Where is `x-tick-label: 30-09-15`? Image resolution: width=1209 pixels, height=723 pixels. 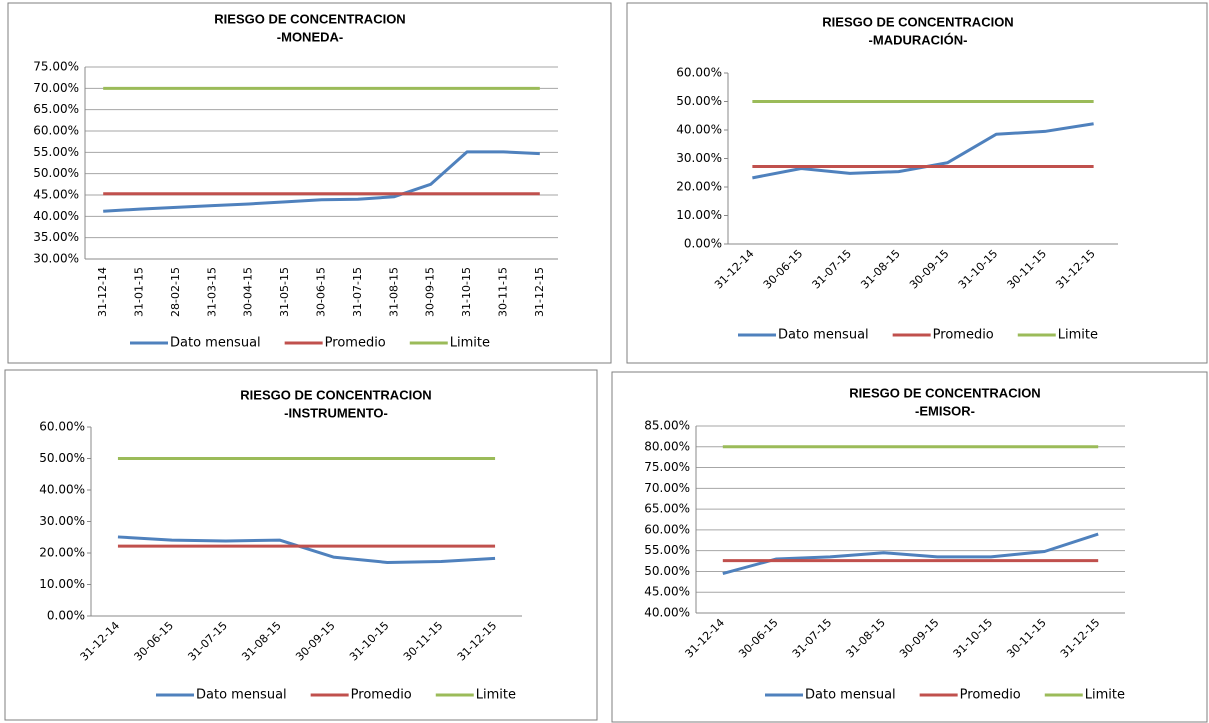 x-tick-label: 30-09-15 is located at coordinates (430, 292).